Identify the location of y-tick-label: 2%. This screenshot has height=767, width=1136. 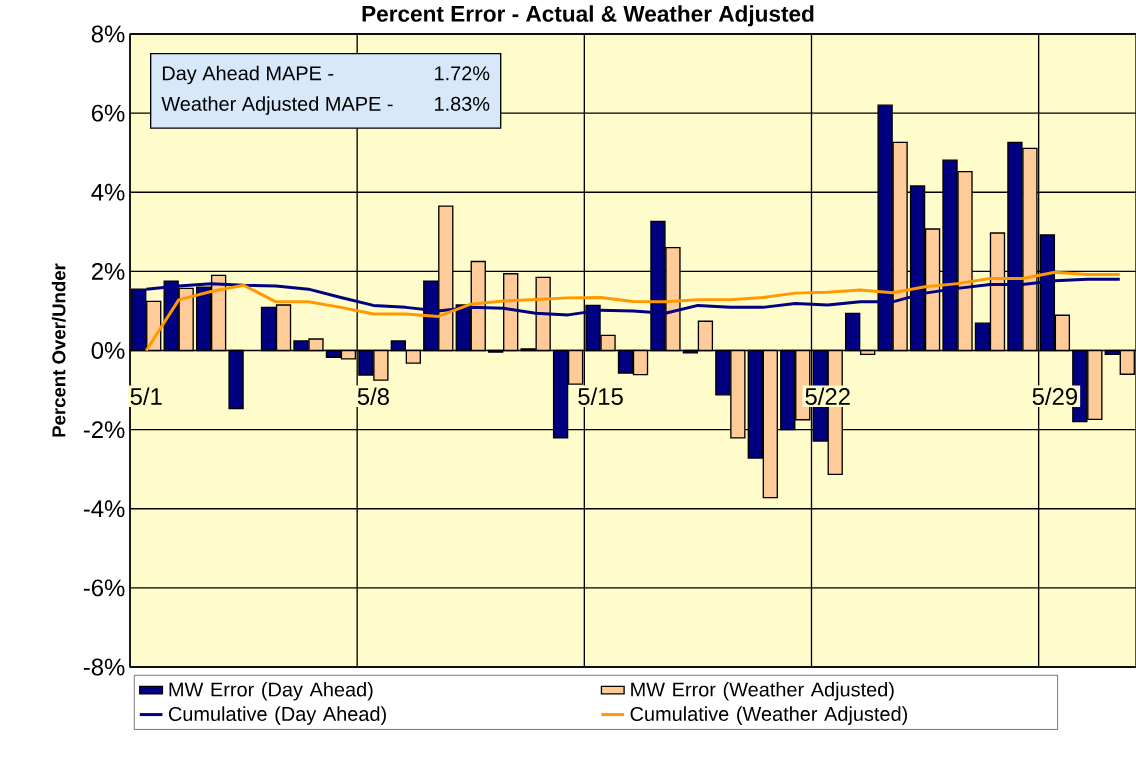
(108, 271).